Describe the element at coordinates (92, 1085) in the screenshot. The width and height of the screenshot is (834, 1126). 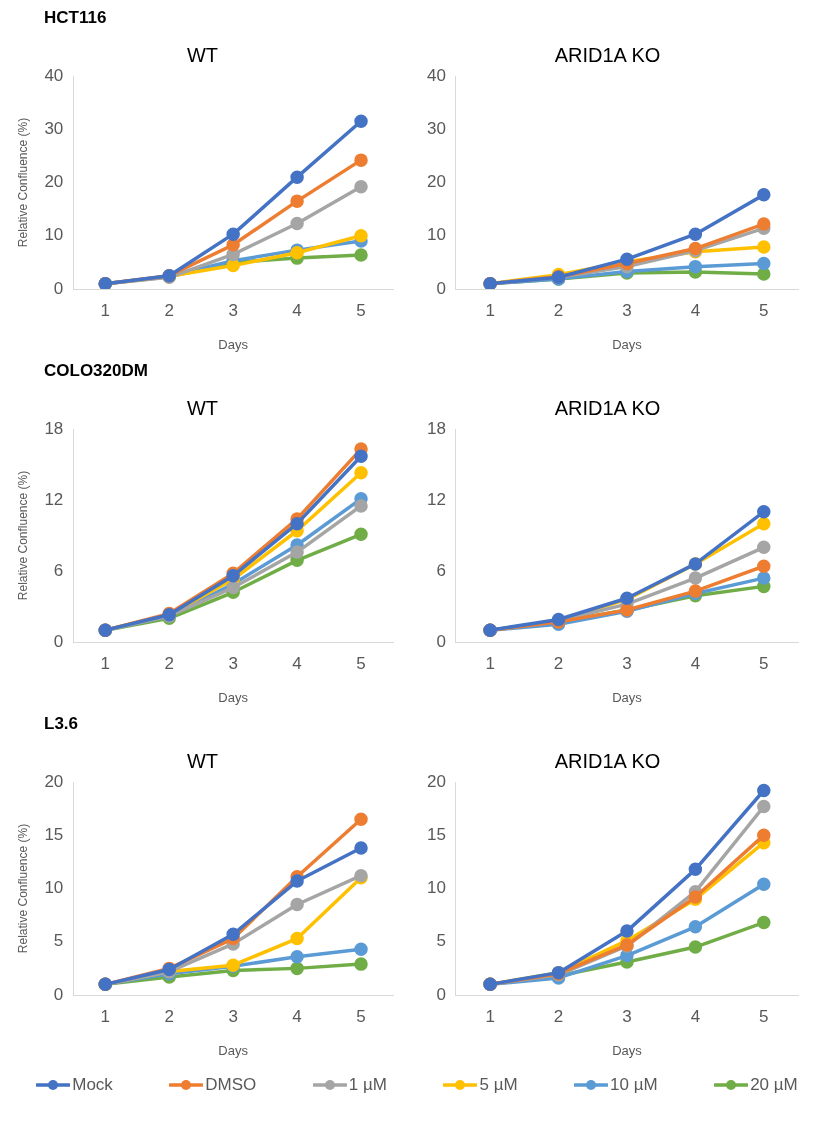
I see `legend-label: Mock` at that location.